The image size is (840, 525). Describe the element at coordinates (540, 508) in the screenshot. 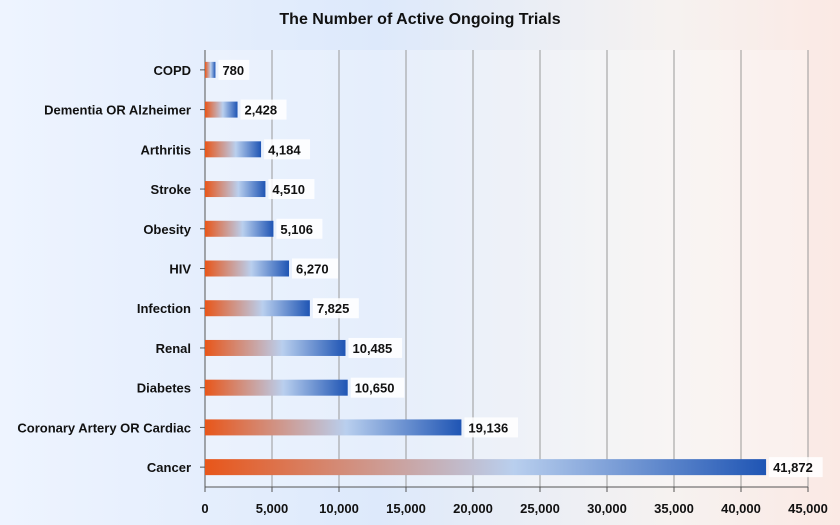

I see `x-tick-label: 25,000` at that location.